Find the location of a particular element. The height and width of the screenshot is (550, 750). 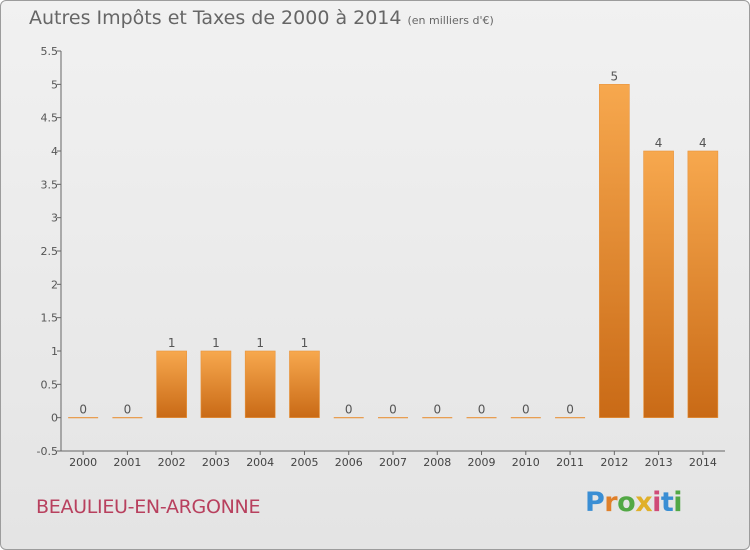

logo-letter: x is located at coordinates (644, 502).